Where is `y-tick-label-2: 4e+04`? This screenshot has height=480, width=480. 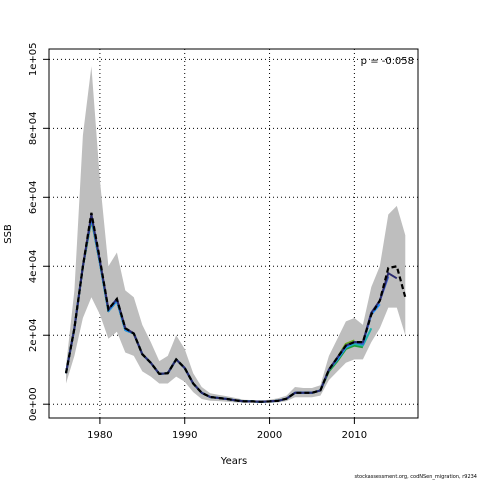
y-tick-label-2: 4e+04 is located at coordinates (33, 266).